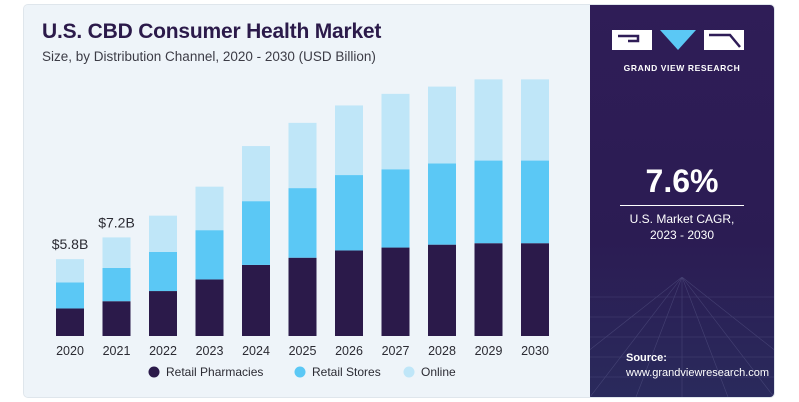  What do you see at coordinates (409, 372) in the screenshot?
I see `legend-marker-online` at bounding box center [409, 372].